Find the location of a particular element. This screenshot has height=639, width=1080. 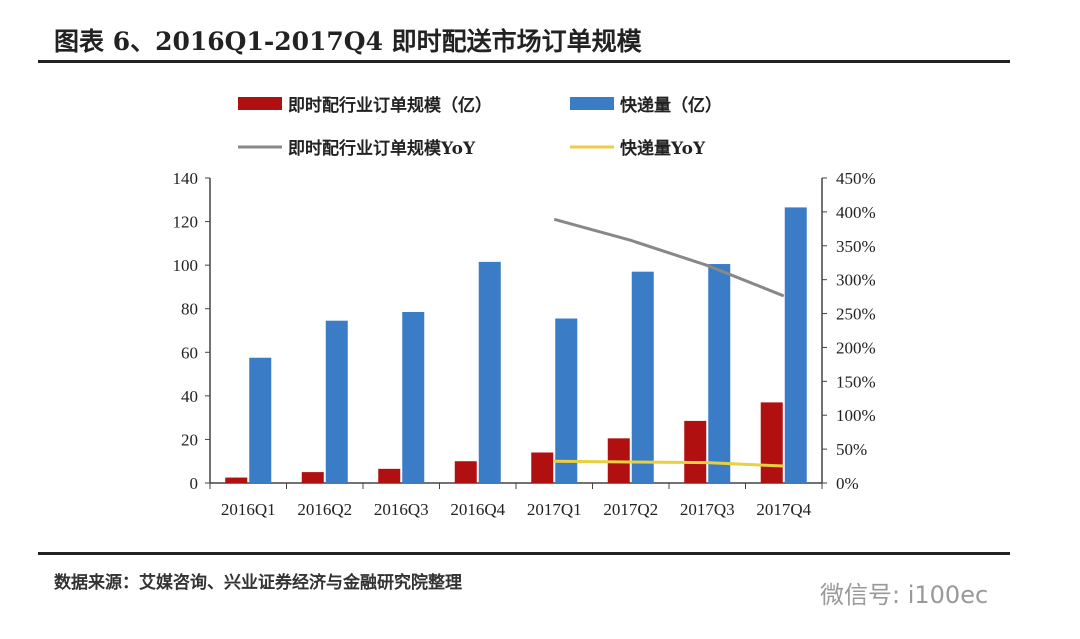

y2-tick-label: 150% is located at coordinates (856, 381).